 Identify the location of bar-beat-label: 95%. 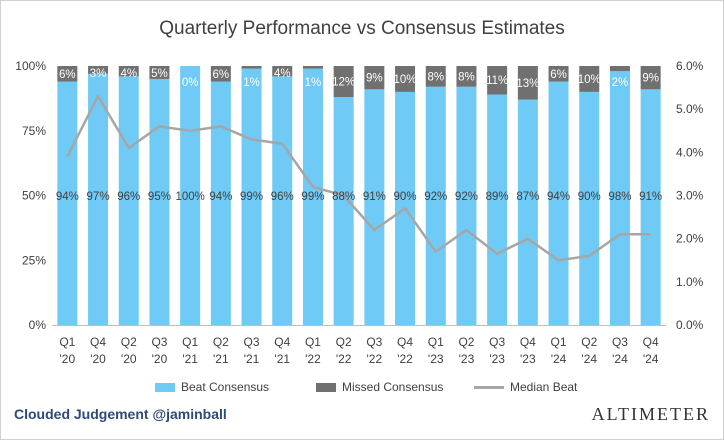
(159, 197).